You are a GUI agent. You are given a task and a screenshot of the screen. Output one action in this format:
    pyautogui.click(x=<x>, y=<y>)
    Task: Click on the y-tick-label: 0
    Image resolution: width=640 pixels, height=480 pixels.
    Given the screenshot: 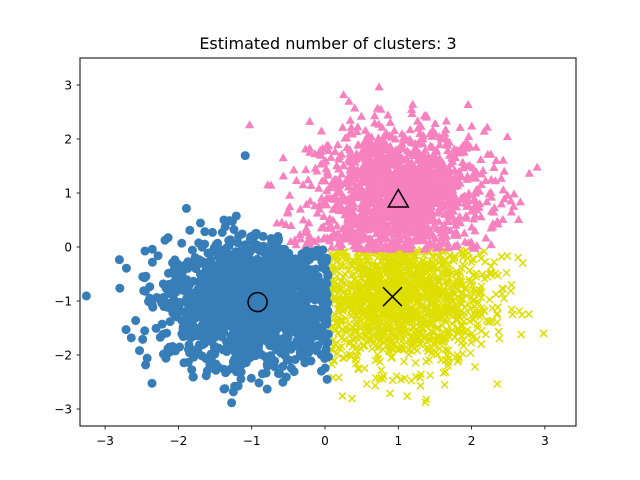 What is the action you would take?
    pyautogui.click(x=68, y=248)
    